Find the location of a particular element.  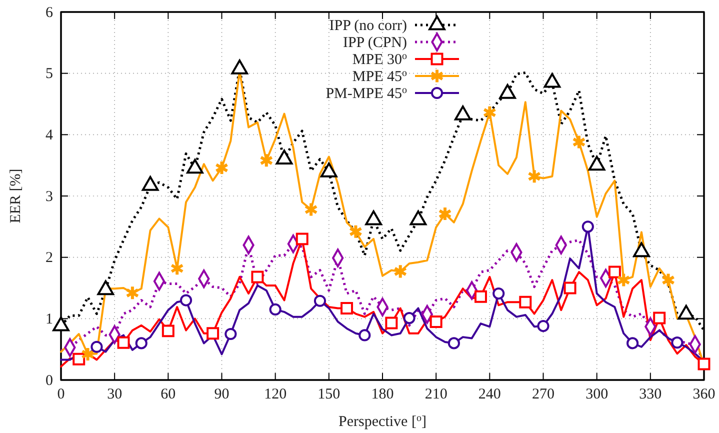

x-tick-label: 180 is located at coordinates (382, 394).